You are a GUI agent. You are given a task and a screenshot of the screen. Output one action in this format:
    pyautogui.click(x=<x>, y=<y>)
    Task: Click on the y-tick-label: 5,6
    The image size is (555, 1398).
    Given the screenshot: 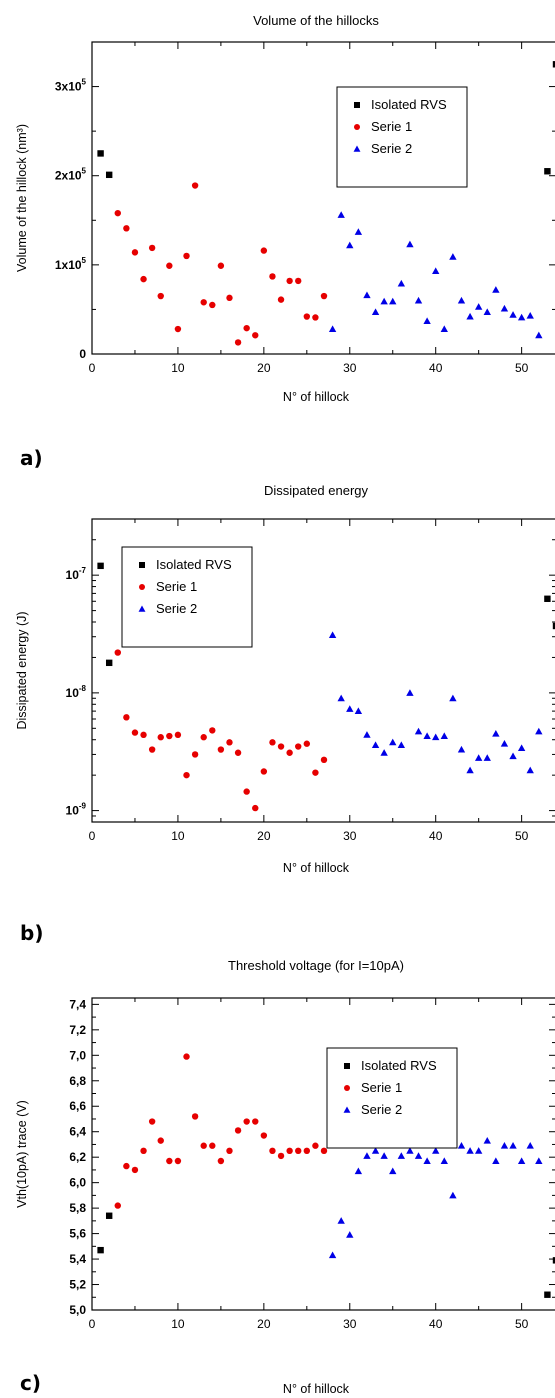 What is the action you would take?
    pyautogui.click(x=77, y=1234)
    